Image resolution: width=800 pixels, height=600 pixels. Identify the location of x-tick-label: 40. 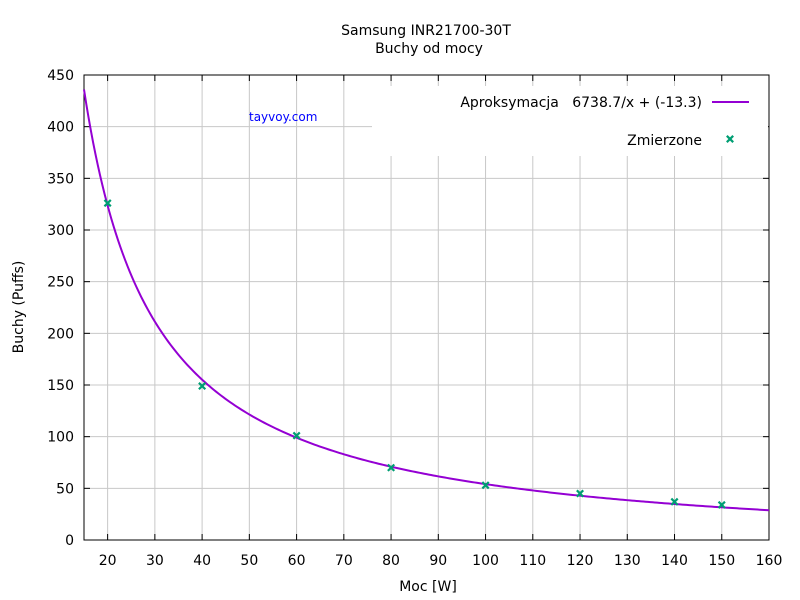
(202, 561).